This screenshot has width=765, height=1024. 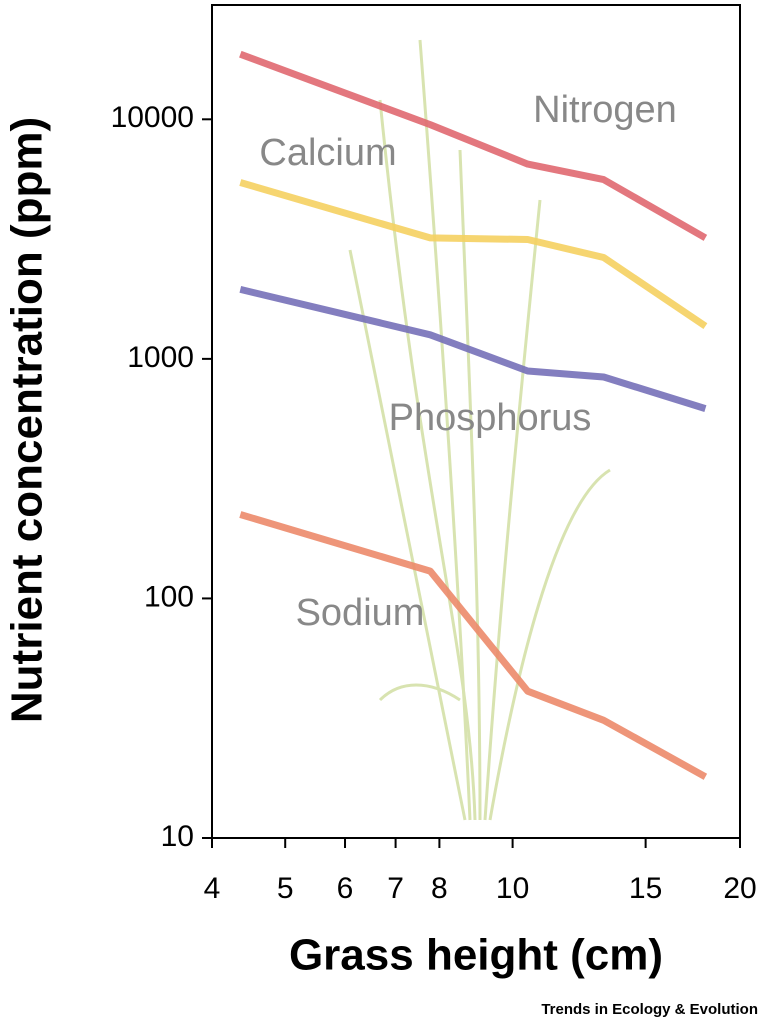 I want to click on x-tick-label: 15, so click(x=645, y=888).